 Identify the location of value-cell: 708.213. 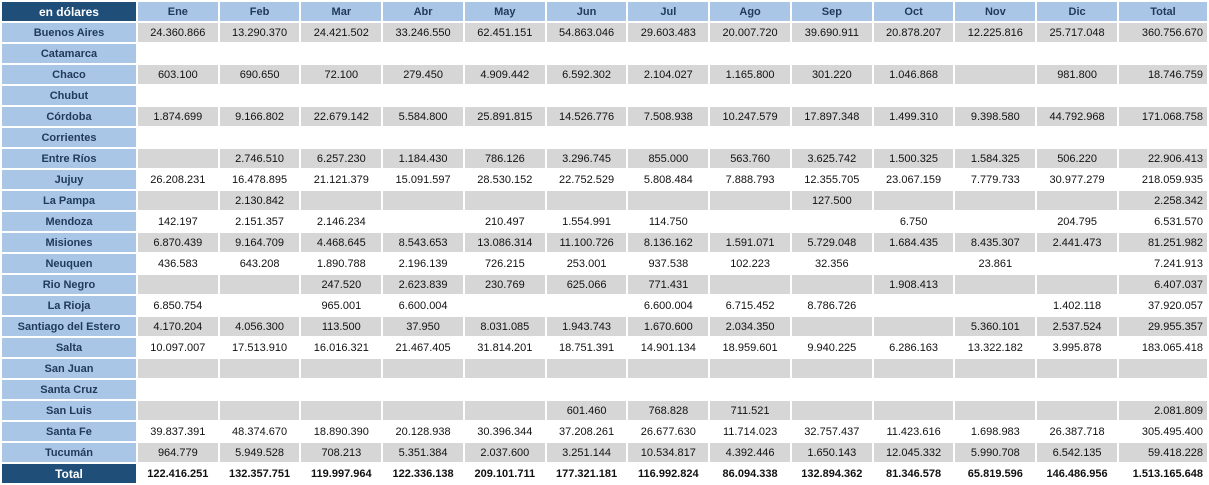
(341, 452).